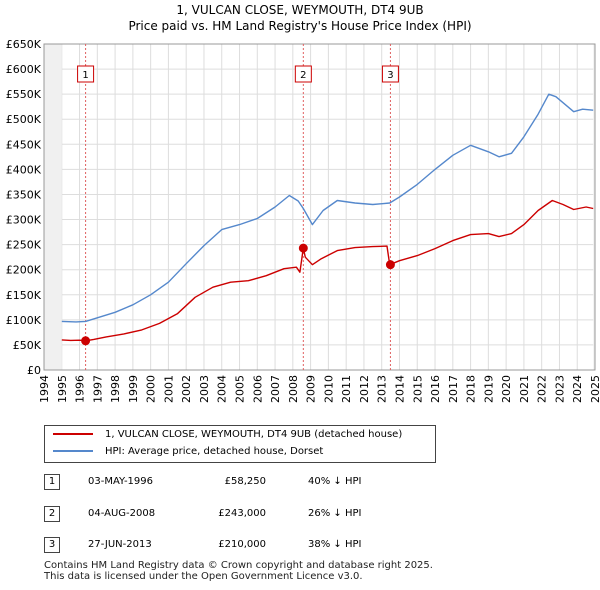  What do you see at coordinates (257, 389) in the screenshot?
I see `x-tick-label: 2006` at bounding box center [257, 389].